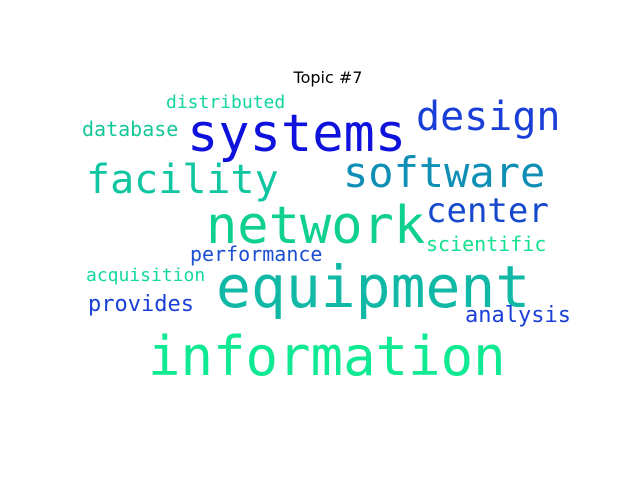 The width and height of the screenshot is (640, 480). Describe the element at coordinates (146, 275) in the screenshot. I see `word-acquisition: acquisition` at that location.